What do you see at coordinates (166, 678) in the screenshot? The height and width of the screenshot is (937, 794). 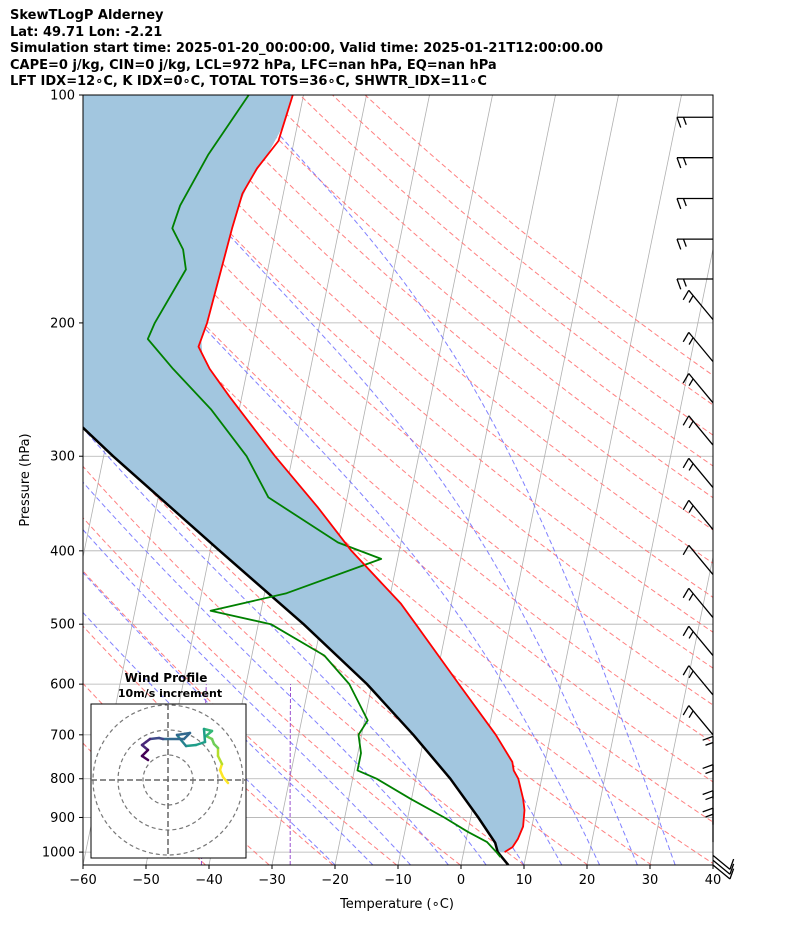 I see `hodograph-title: Wind Profile` at bounding box center [166, 678].